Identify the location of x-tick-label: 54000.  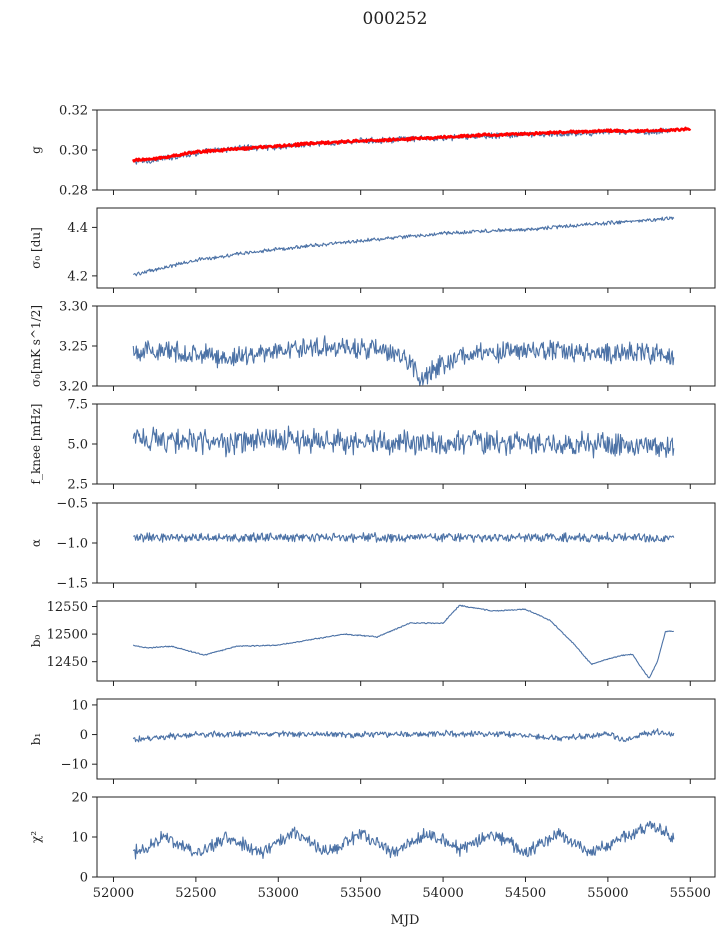
(442, 893).